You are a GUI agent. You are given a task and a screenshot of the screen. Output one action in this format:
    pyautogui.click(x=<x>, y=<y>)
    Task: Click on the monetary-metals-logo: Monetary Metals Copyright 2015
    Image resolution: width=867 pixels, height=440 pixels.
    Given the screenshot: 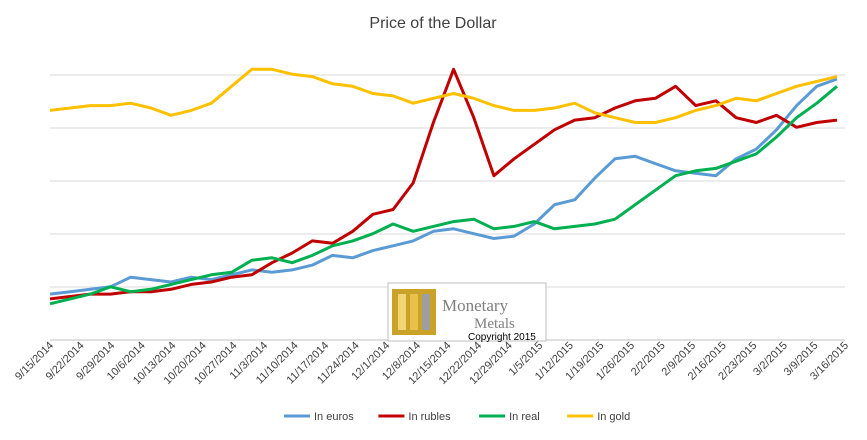 What is the action you would take?
    pyautogui.click(x=467, y=312)
    